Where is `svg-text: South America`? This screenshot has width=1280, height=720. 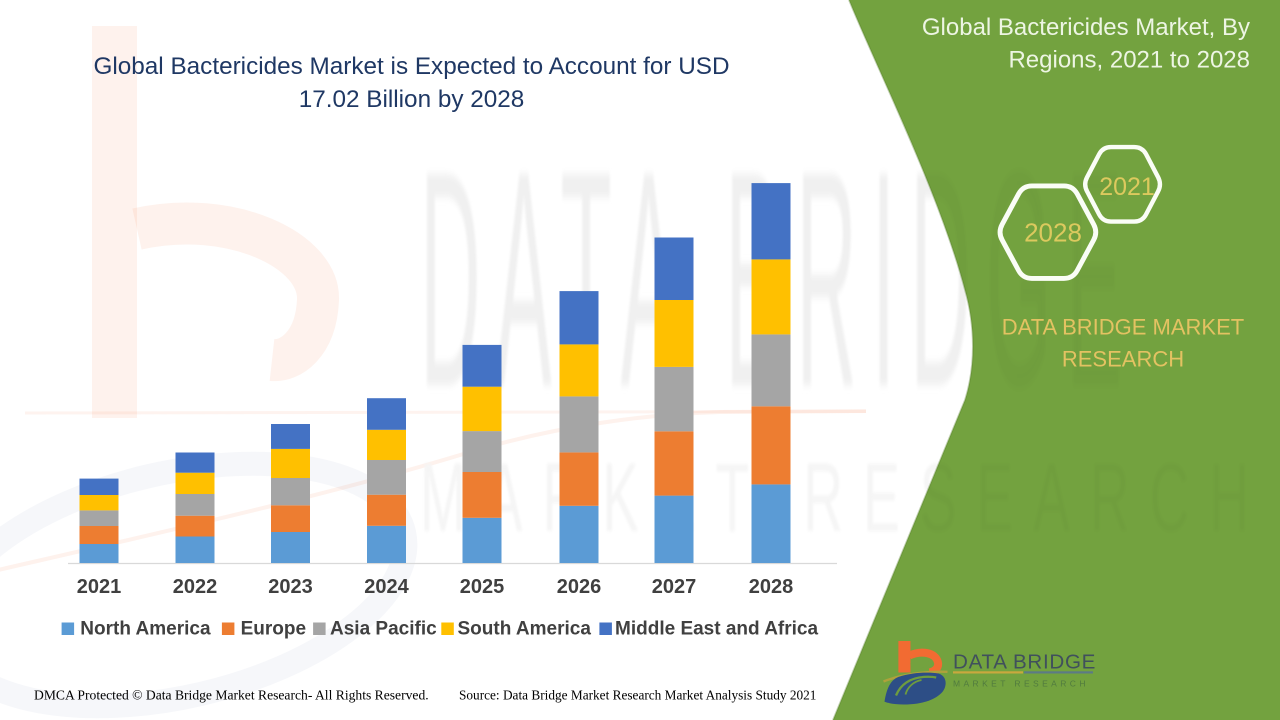 svg-text: South America is located at coordinates (525, 629).